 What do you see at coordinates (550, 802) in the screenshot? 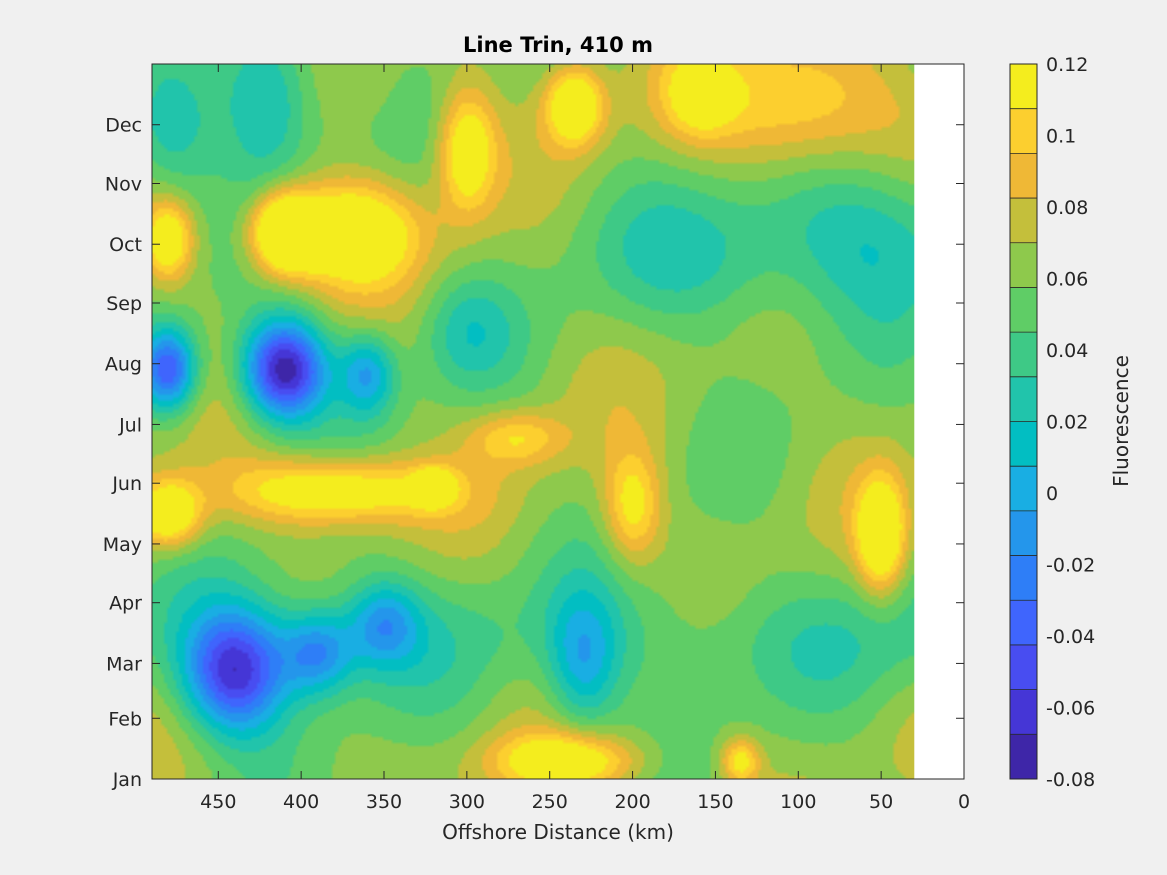
I see `x-tick-label: 250` at bounding box center [550, 802].